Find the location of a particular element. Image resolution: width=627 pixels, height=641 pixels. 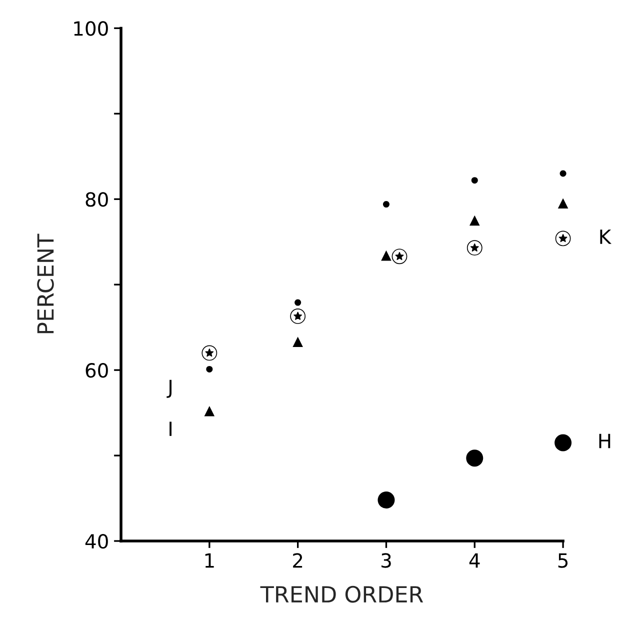

x-tick-label: 3 is located at coordinates (386, 560).